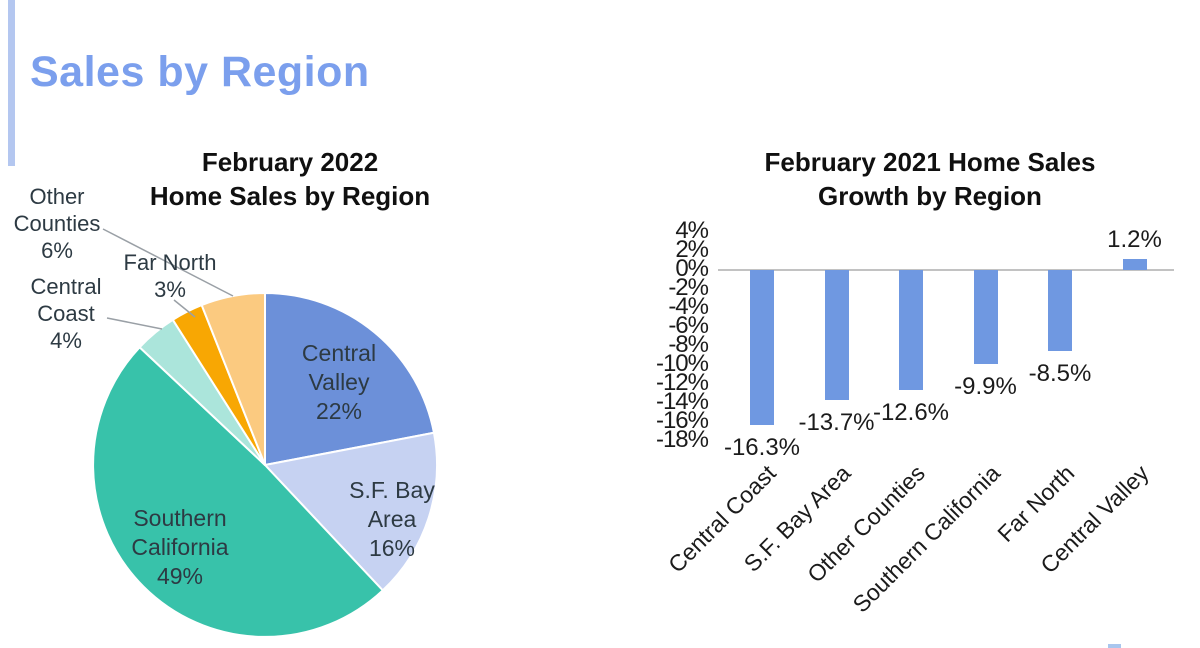 This screenshot has height=648, width=1200. I want to click on bar-far-north, so click(1060, 310).